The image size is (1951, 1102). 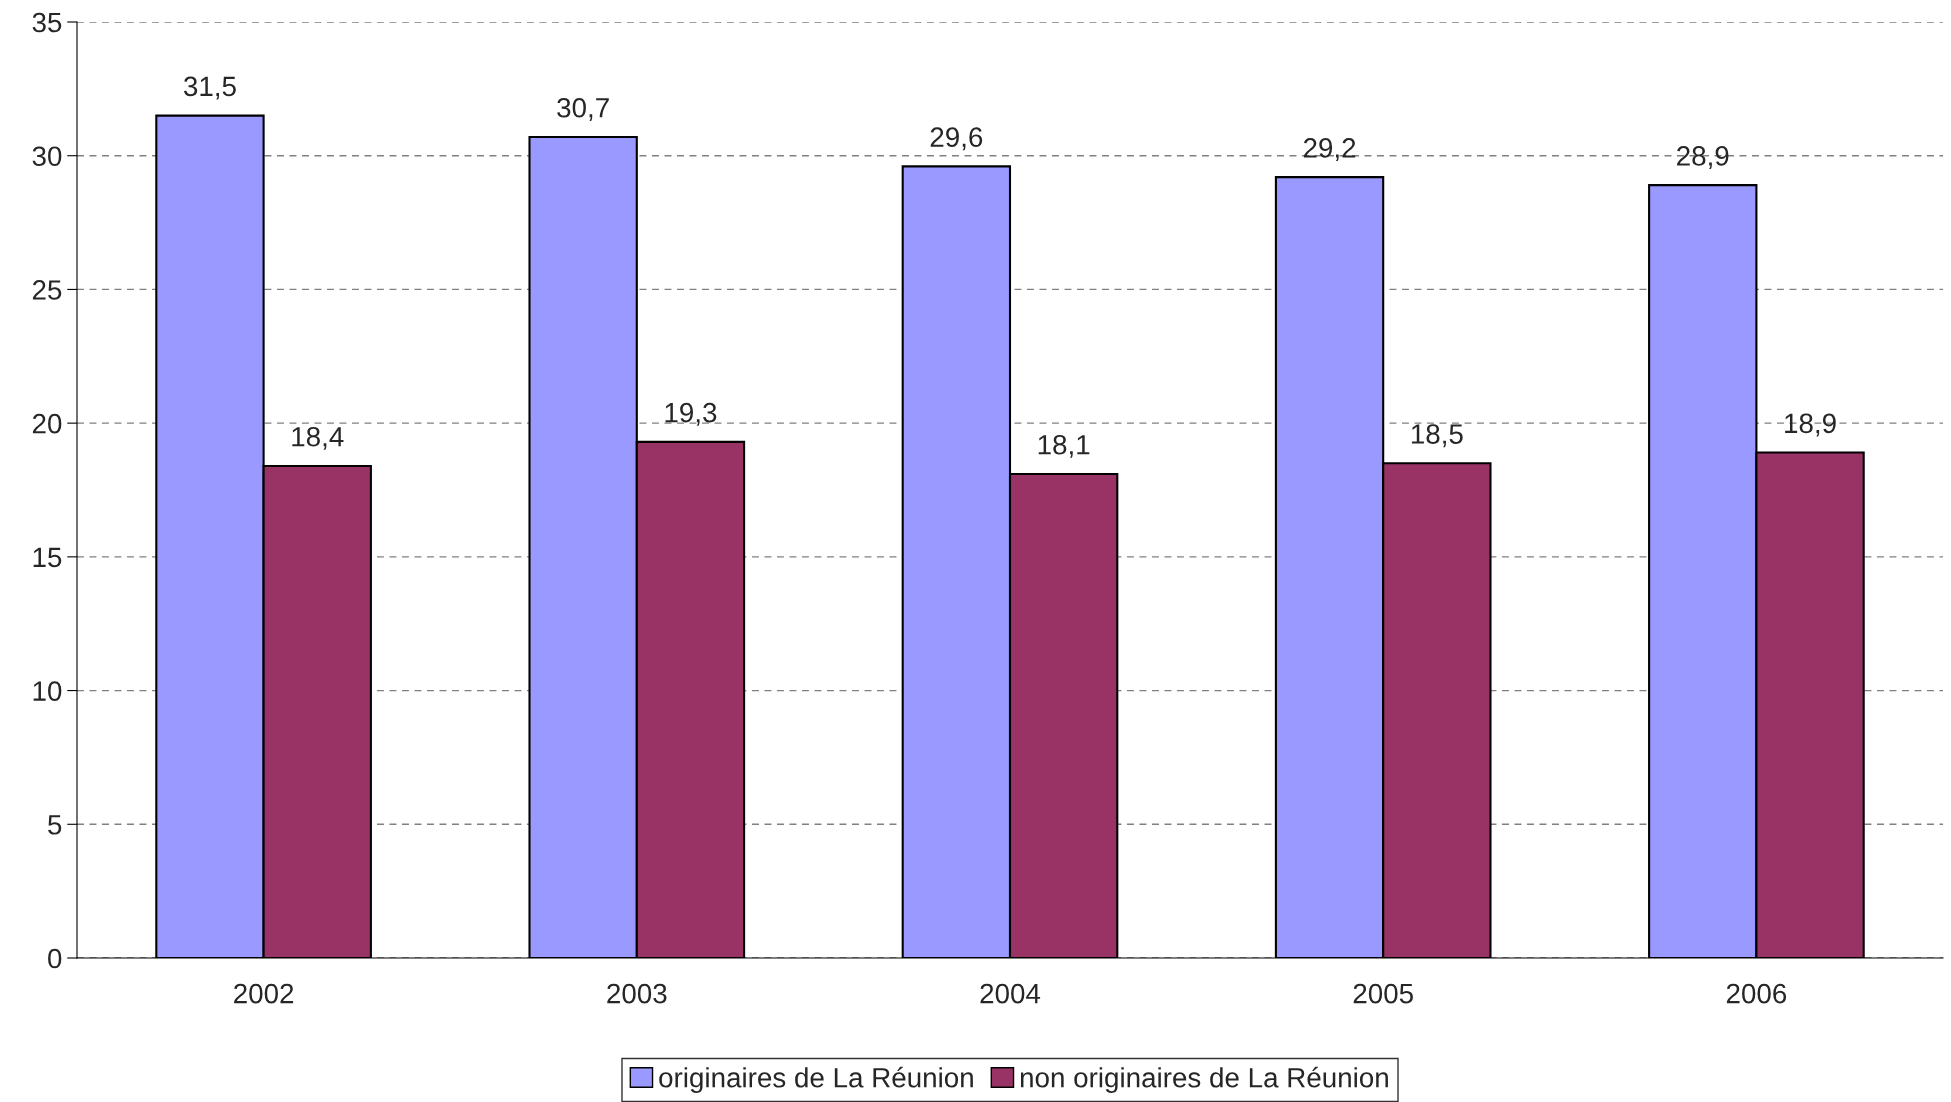 What do you see at coordinates (637, 993) in the screenshot?
I see `x-tick-label: 2003` at bounding box center [637, 993].